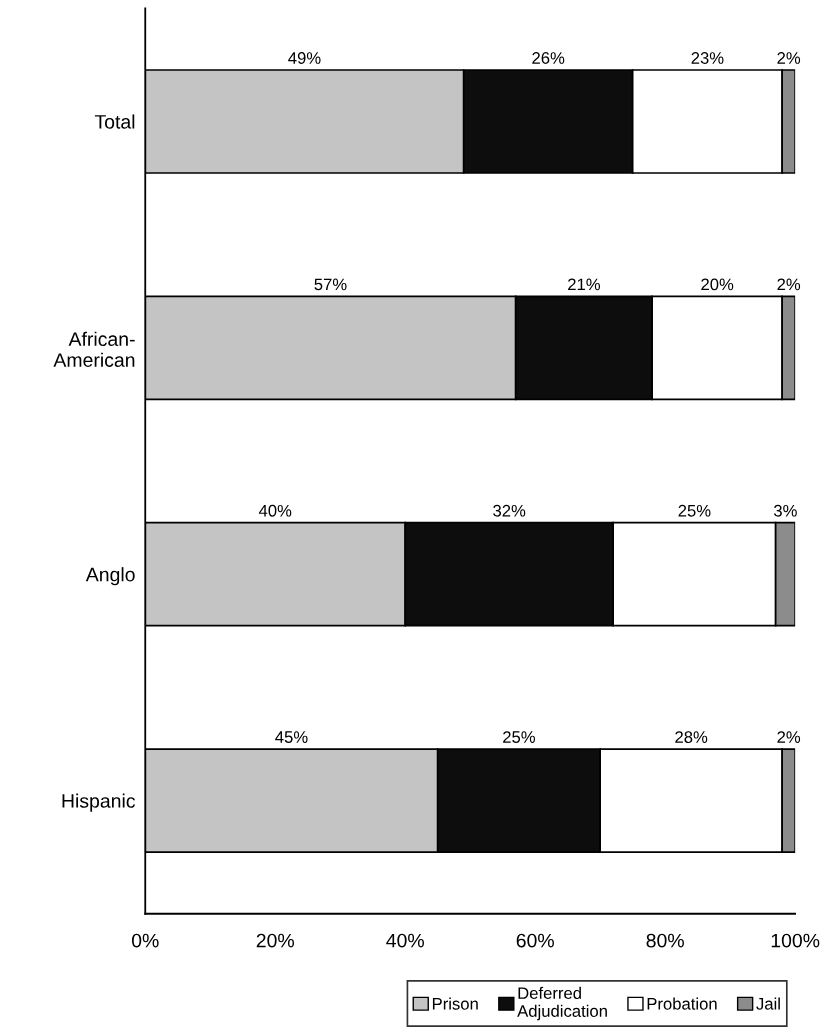 The width and height of the screenshot is (830, 1036). I want to click on x-tick-label: 20%, so click(275, 940).